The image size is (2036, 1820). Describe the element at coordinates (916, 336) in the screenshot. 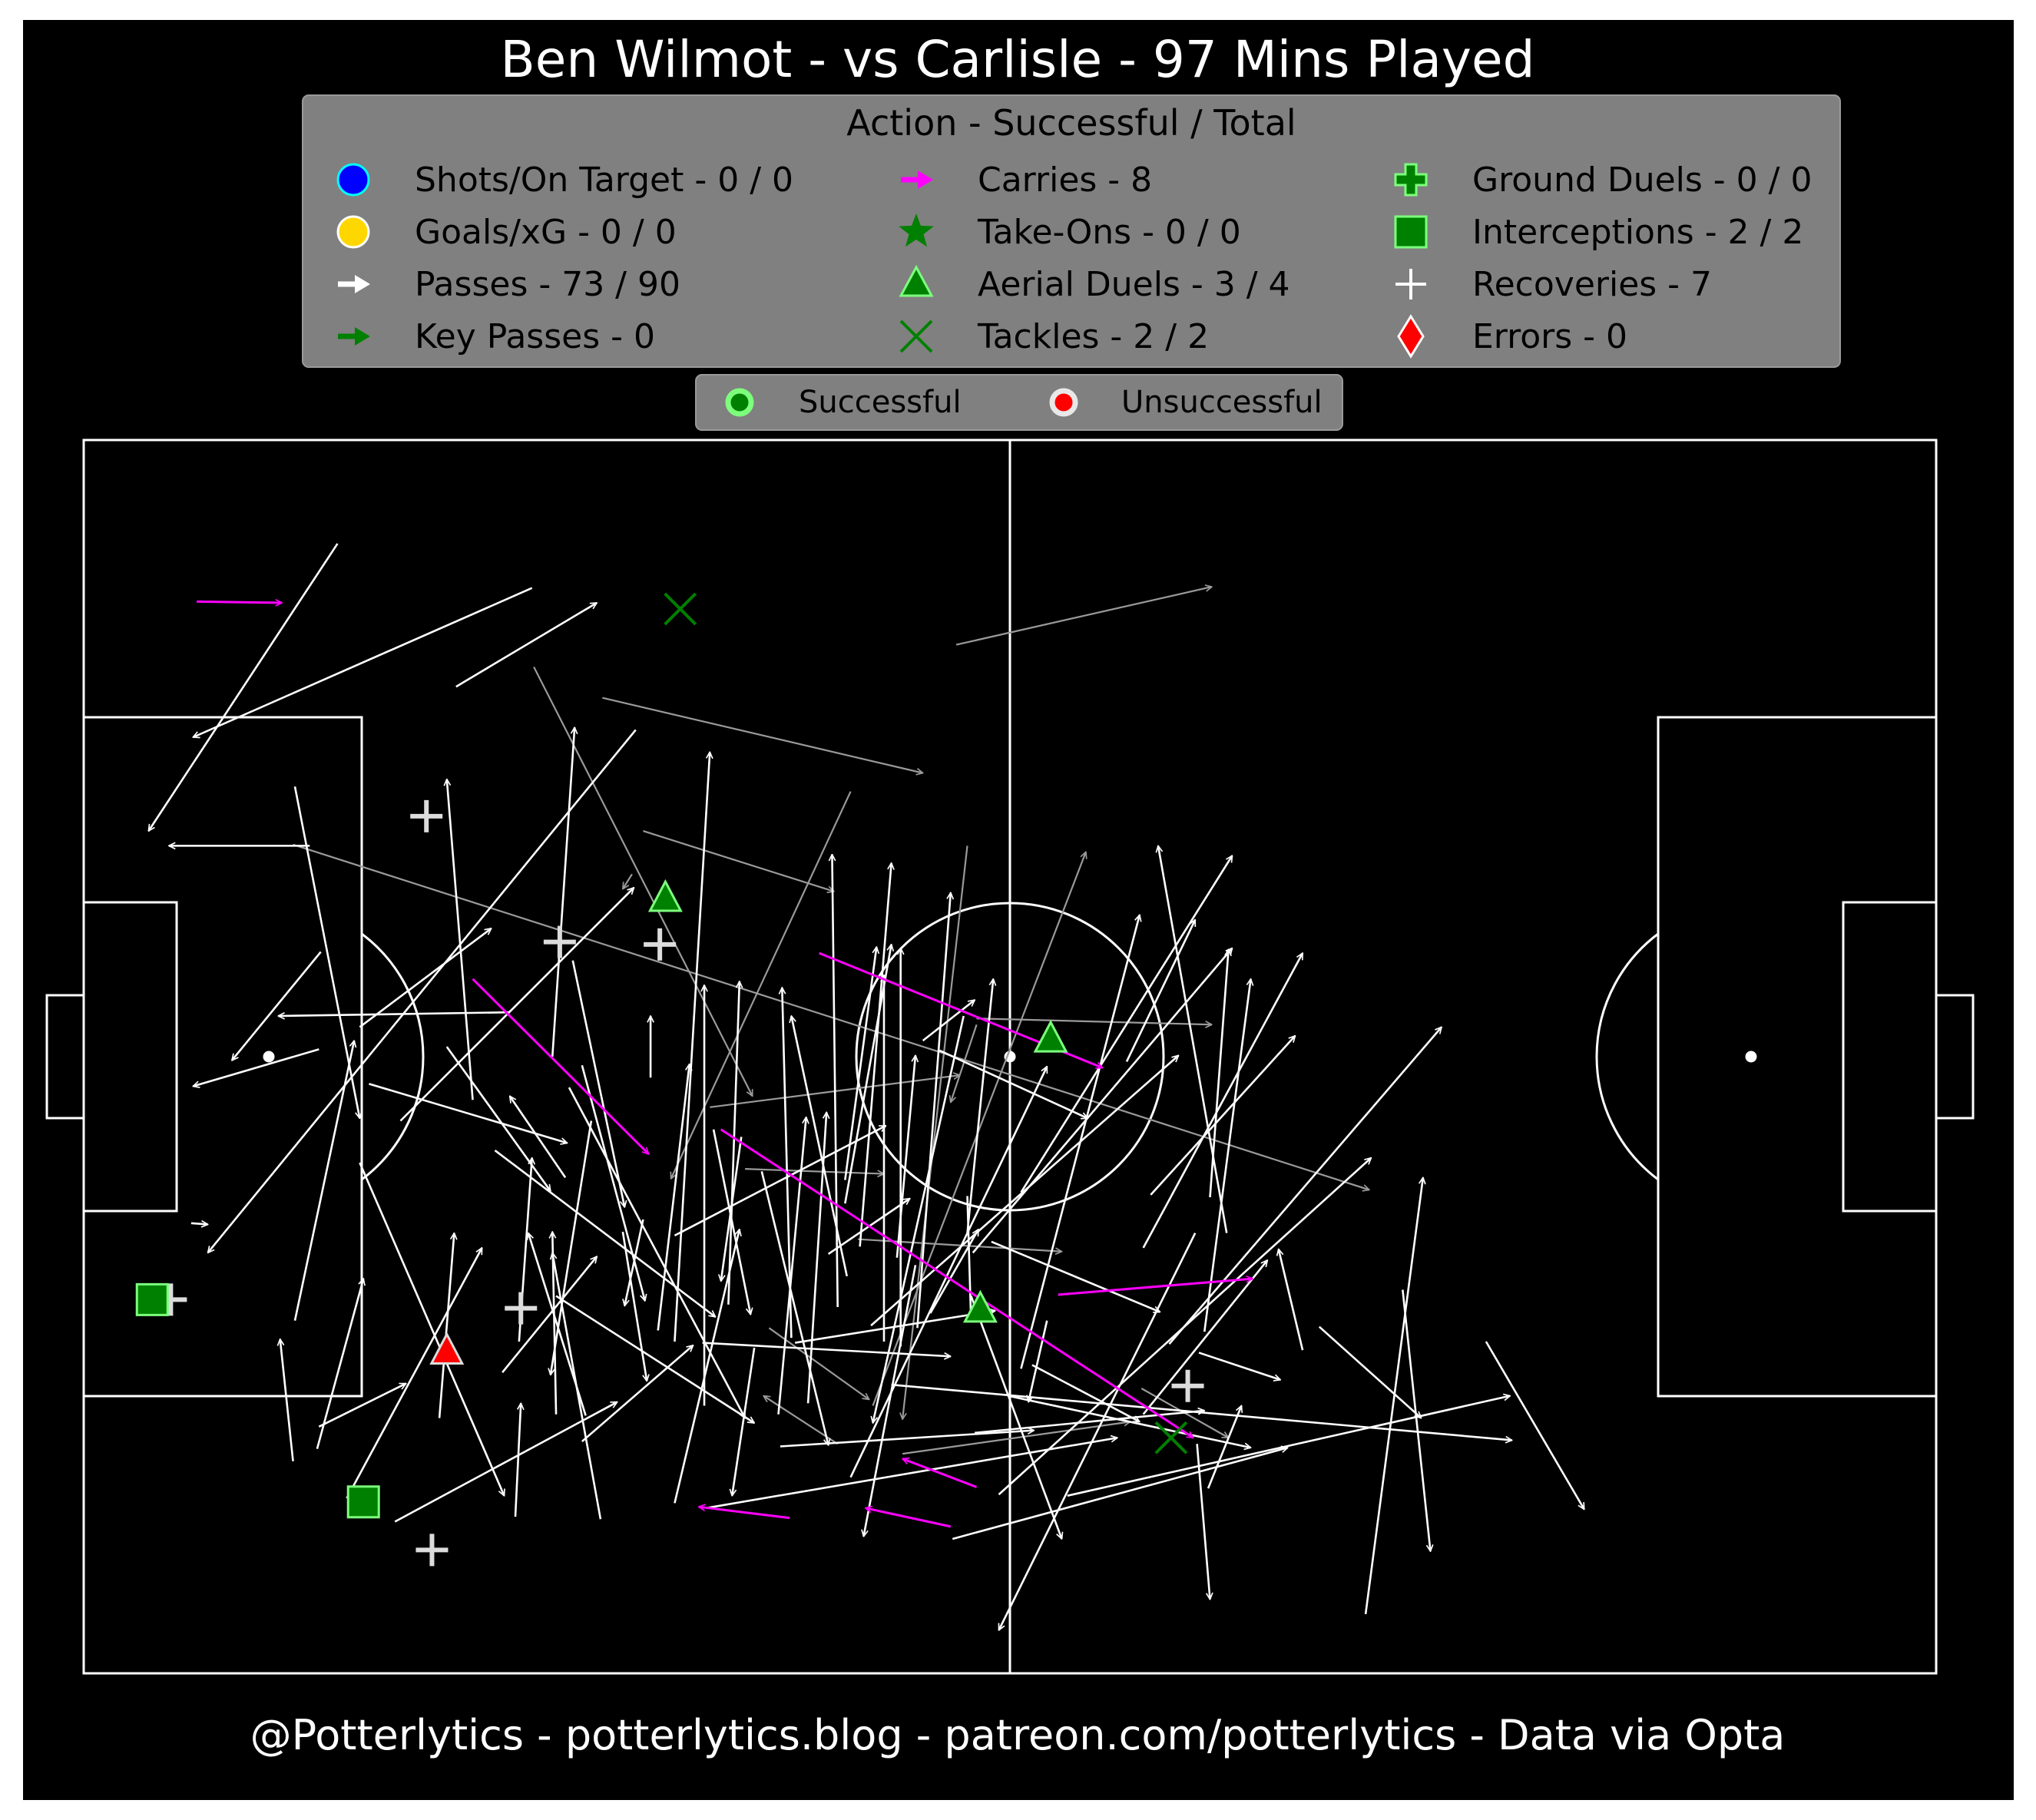

I see `legend-tackles-icon` at that location.